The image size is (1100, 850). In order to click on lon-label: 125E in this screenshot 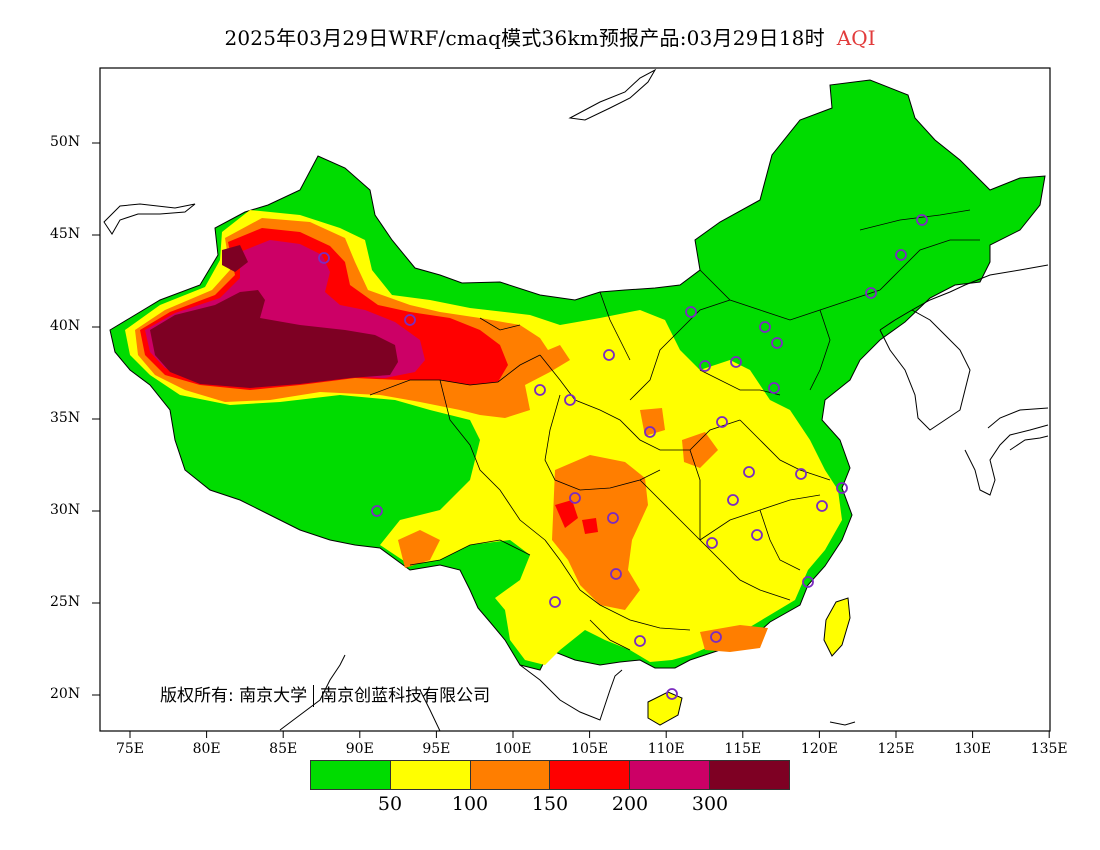, I will do `click(896, 749)`.